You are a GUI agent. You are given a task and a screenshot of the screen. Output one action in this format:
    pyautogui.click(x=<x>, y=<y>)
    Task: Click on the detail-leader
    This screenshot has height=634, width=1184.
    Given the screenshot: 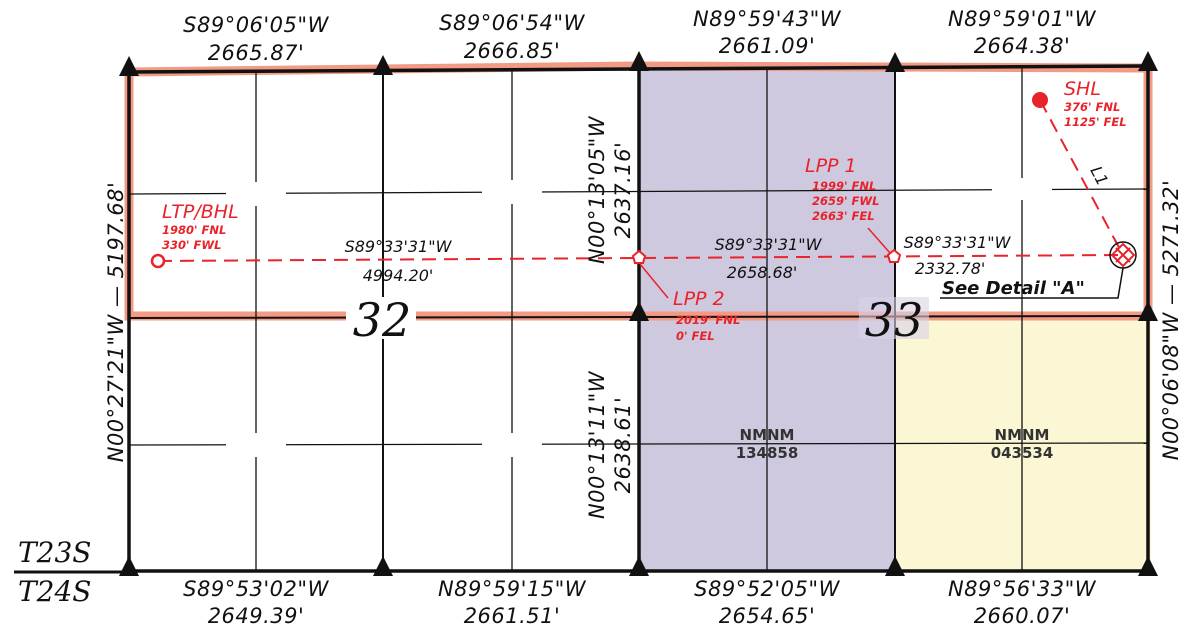 What is the action you would take?
    pyautogui.click(x=1032, y=283)
    